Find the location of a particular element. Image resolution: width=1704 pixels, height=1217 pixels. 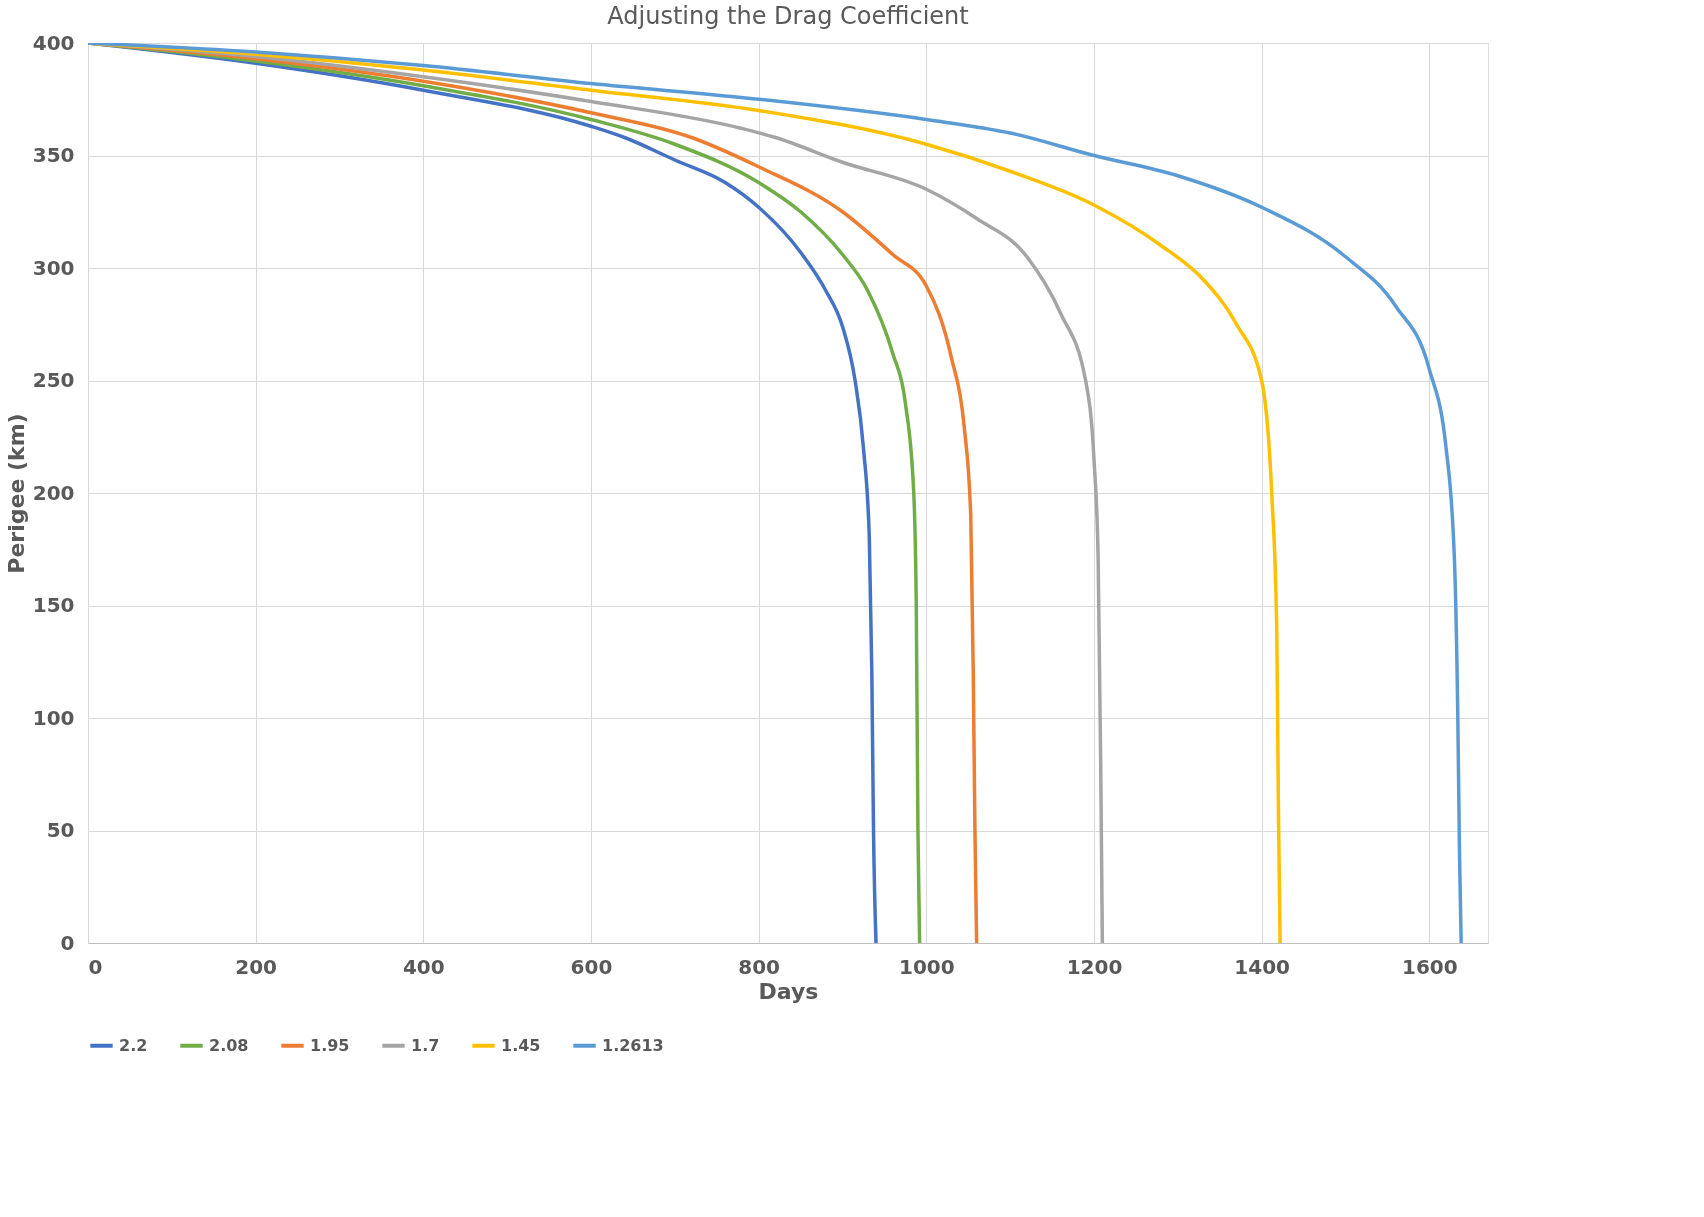

y-tick-label: 350 is located at coordinates (53, 155).